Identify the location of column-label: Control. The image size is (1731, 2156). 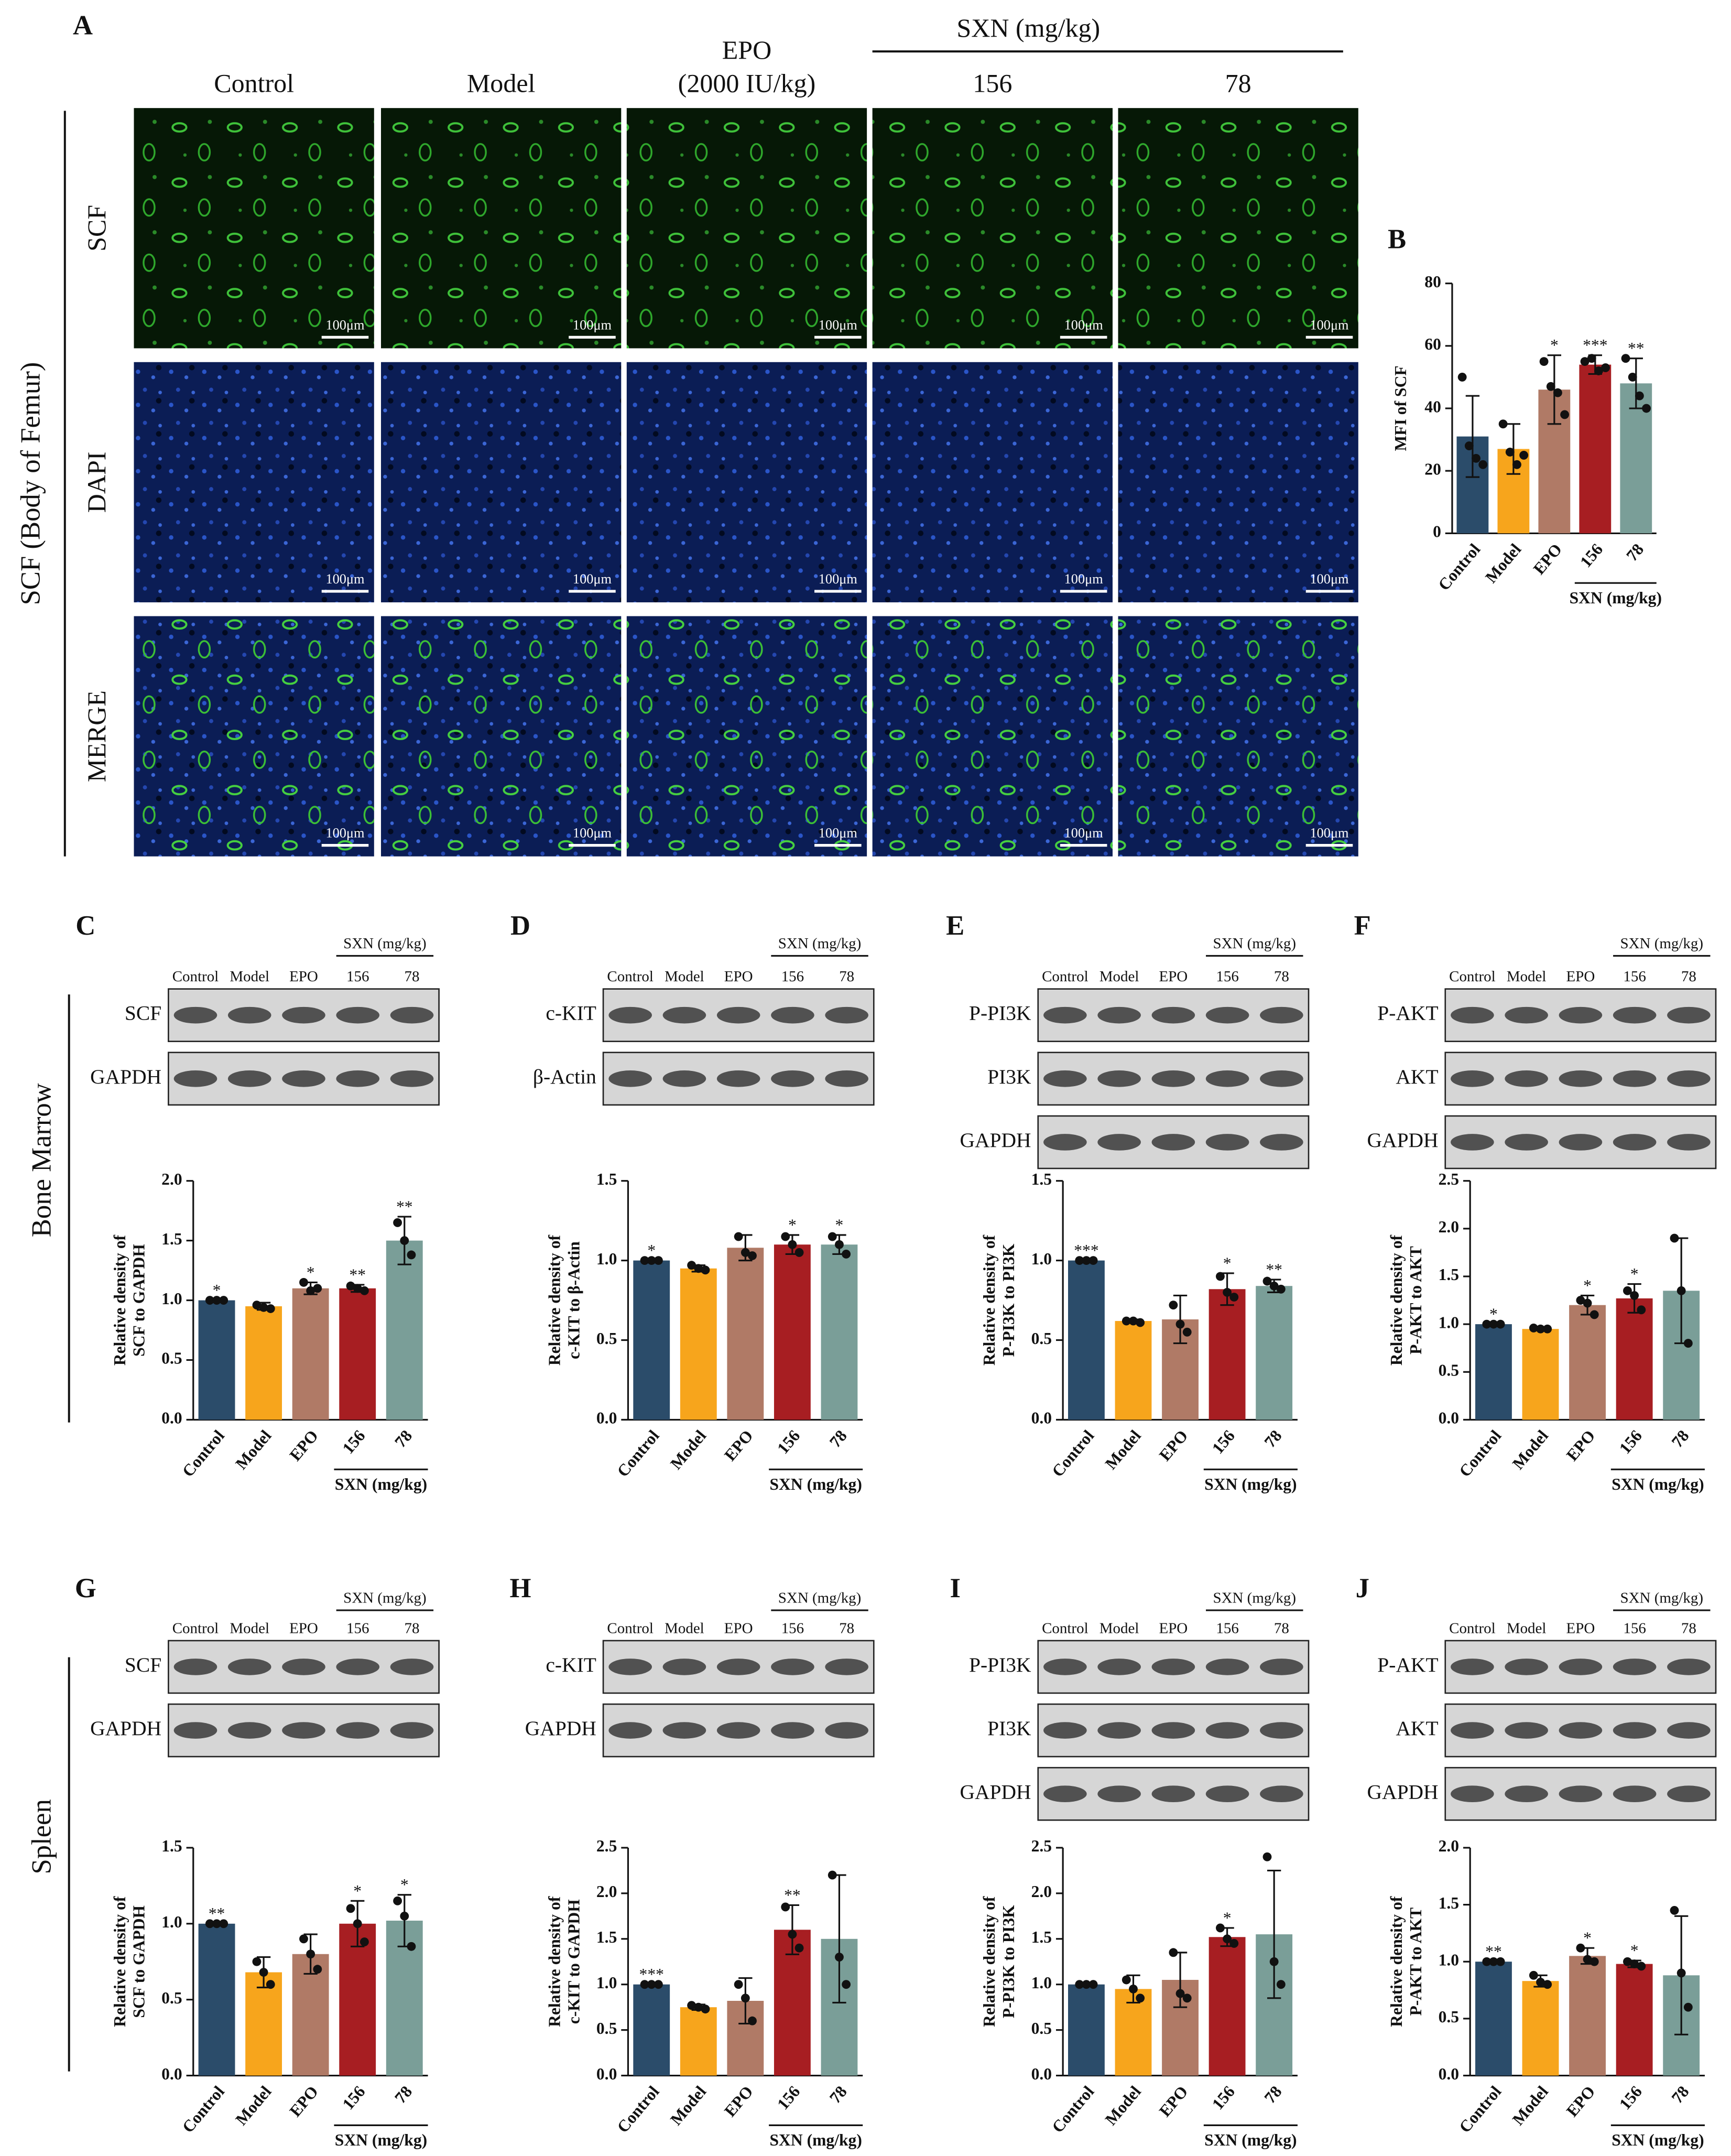
(254, 82).